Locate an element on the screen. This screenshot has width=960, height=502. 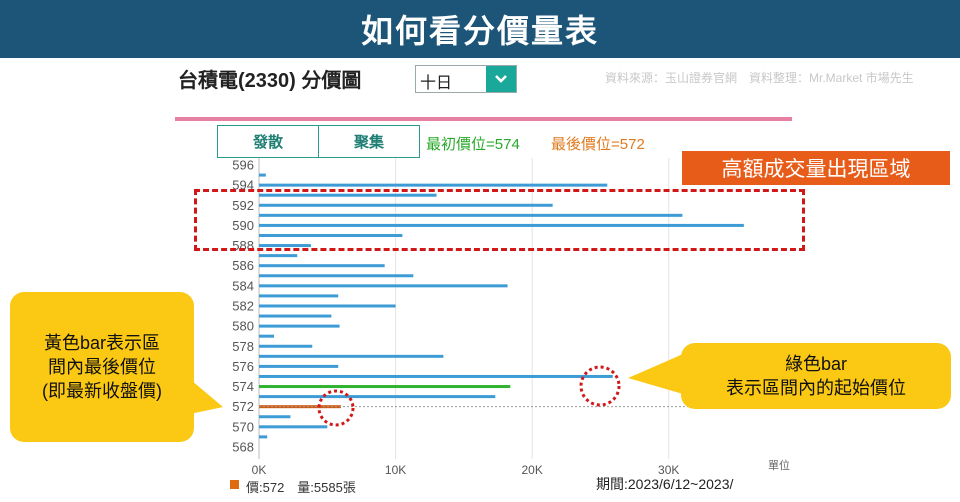
first-price-text: 最初價位=574 is located at coordinates (473, 144).